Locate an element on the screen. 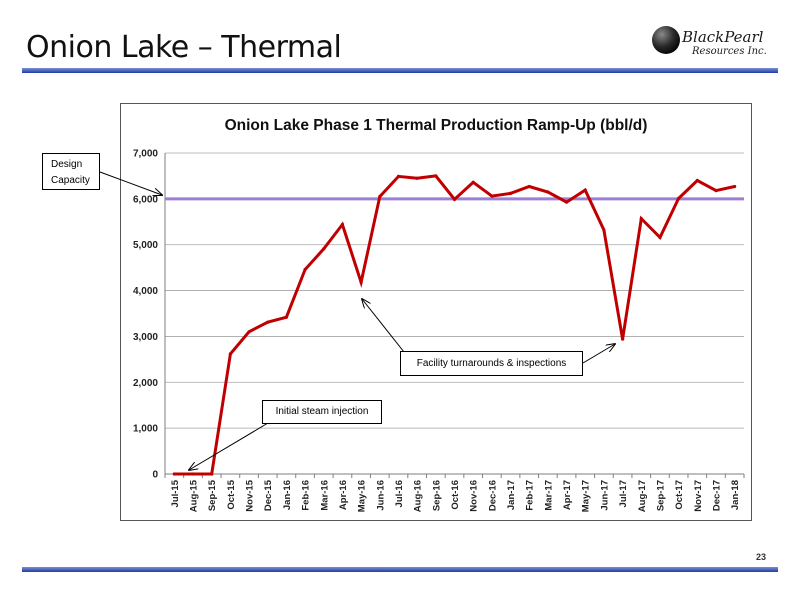 The height and width of the screenshot is (600, 800). logo-name: BlackPearl is located at coordinates (723, 37).